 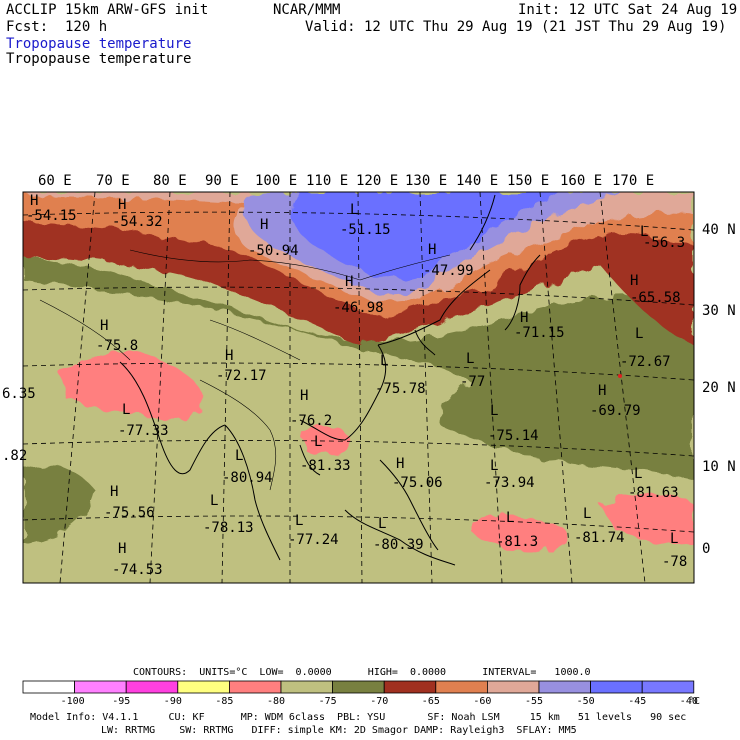 What do you see at coordinates (448, 271) in the screenshot?
I see `center-value: -47.99` at bounding box center [448, 271].